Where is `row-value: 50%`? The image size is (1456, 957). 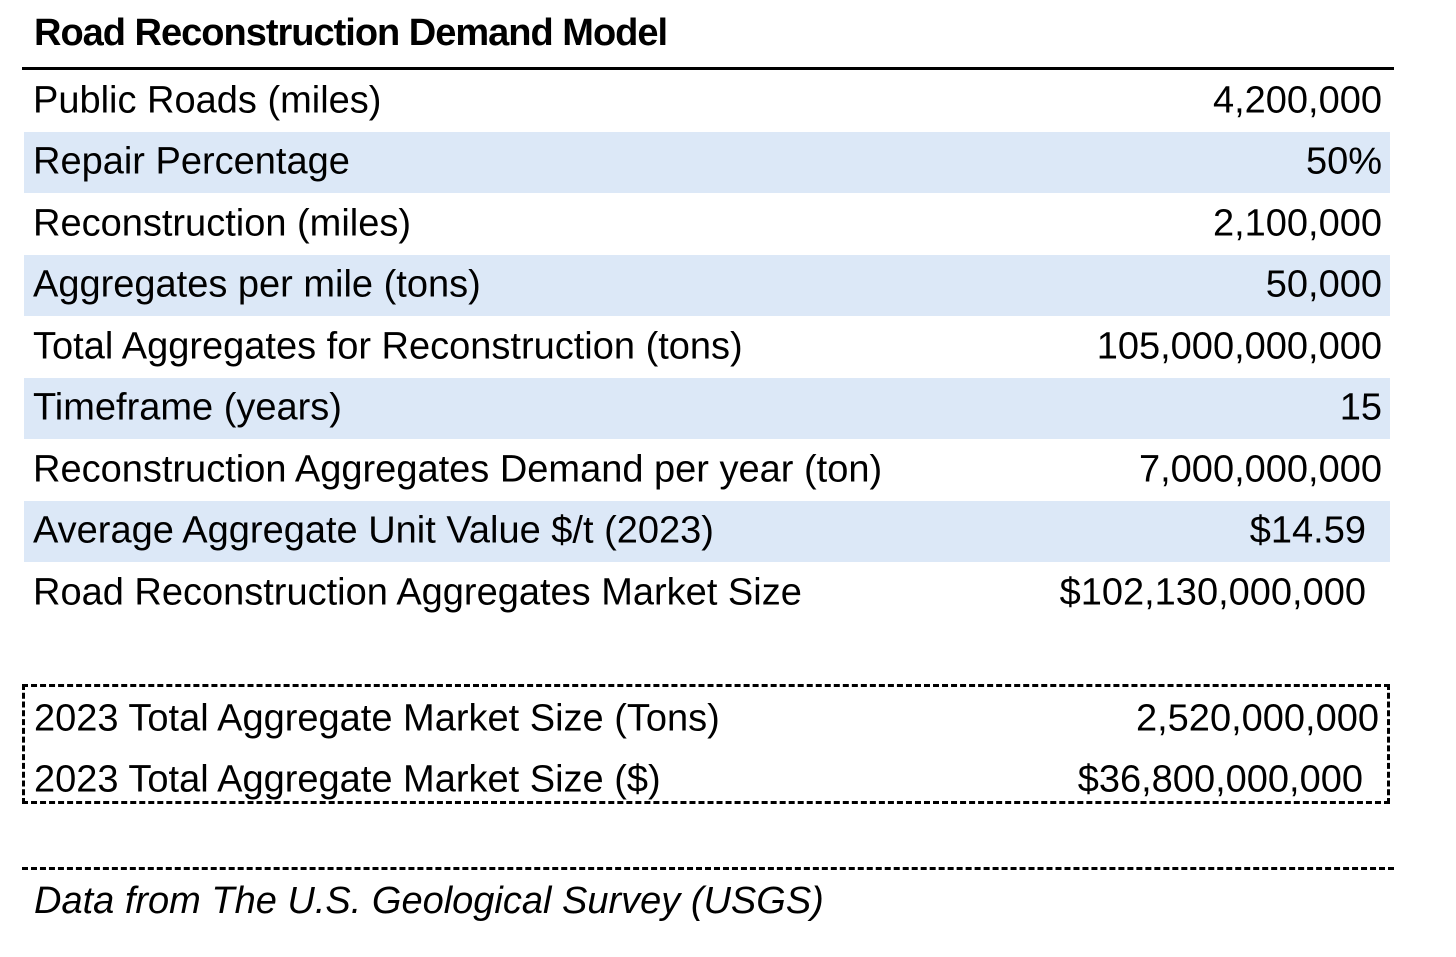
row-value: 50% is located at coordinates (1343, 161).